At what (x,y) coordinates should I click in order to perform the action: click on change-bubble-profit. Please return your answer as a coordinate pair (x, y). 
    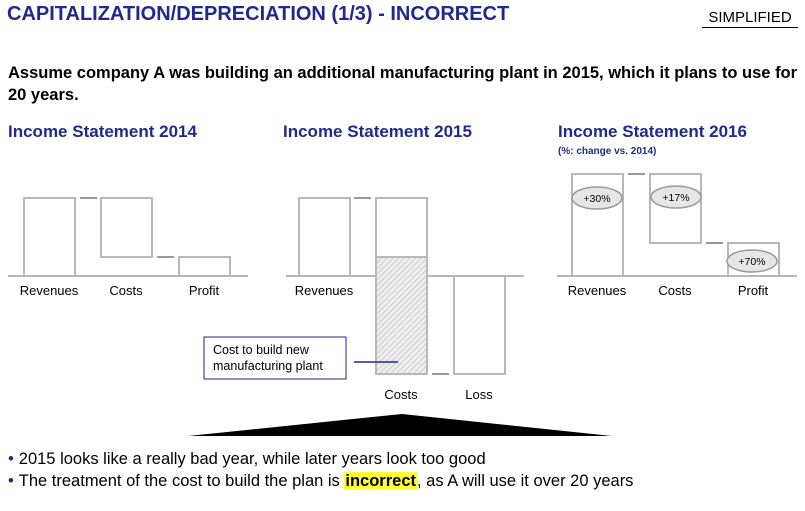
    Looking at the image, I should click on (752, 261).